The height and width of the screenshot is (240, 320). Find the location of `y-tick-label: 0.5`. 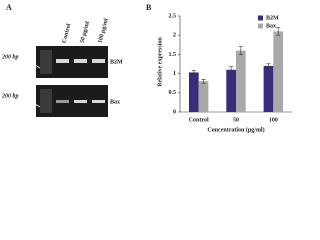

y-tick-label: 0.5 is located at coordinates (173, 93).